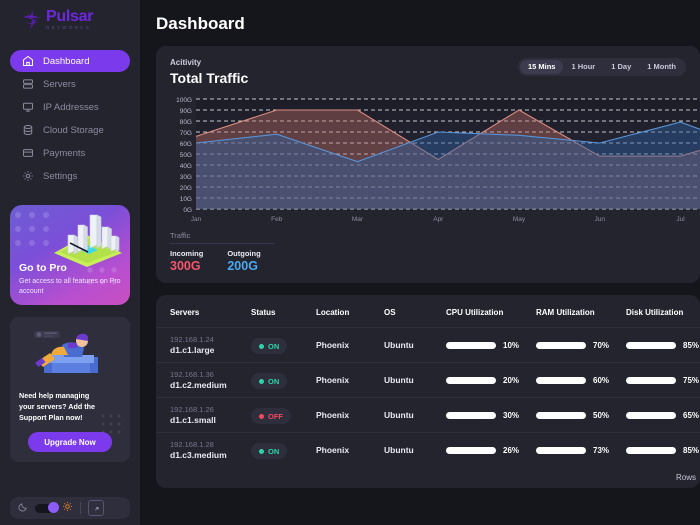 This screenshot has width=700, height=525. What do you see at coordinates (193, 420) in the screenshot?
I see `server-name: d1.c1.small` at bounding box center [193, 420].